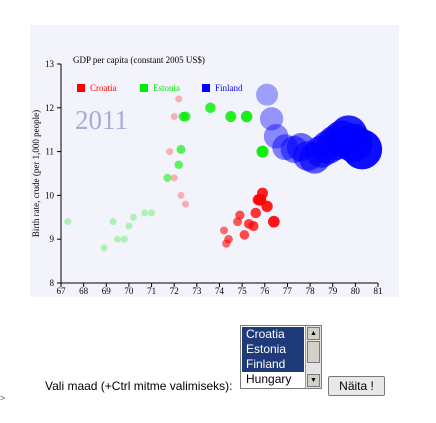 Image resolution: width=436 pixels, height=423 pixels. I want to click on x-tick-label: 74, so click(220, 291).